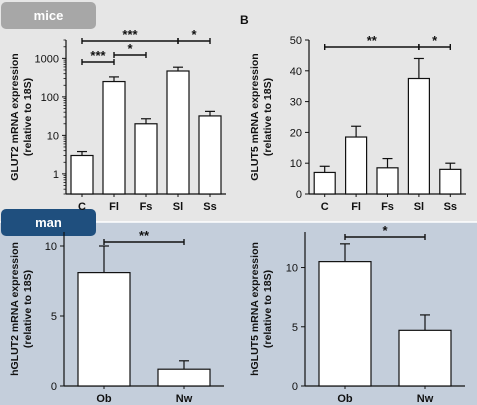 This screenshot has width=477, height=405. What do you see at coordinates (15, 309) in the screenshot?
I see `y-axis-title: hGLUT2 mRNA expression` at bounding box center [15, 309].